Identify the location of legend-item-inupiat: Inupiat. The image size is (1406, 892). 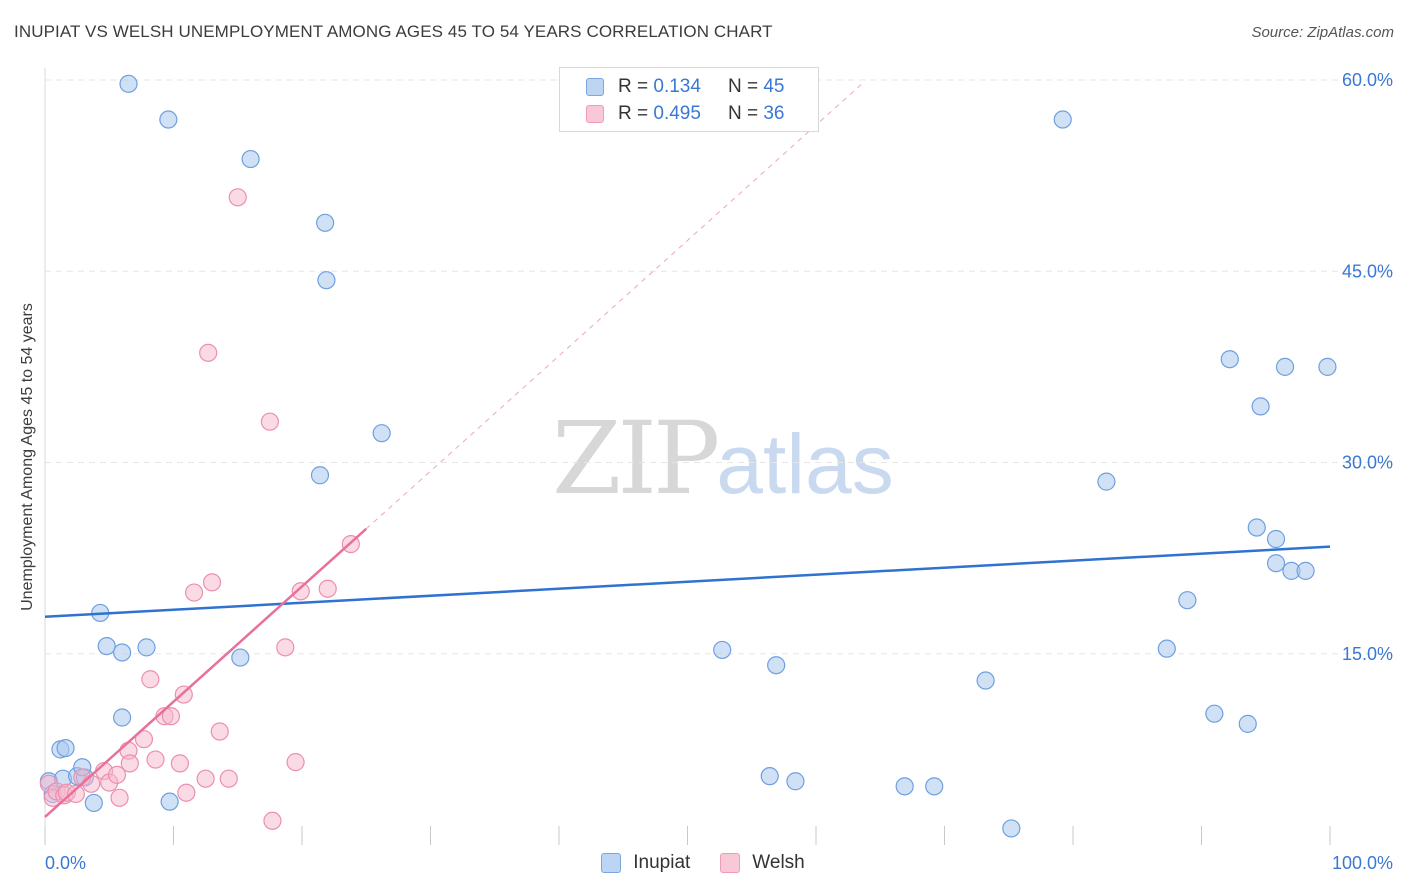
(645, 863).